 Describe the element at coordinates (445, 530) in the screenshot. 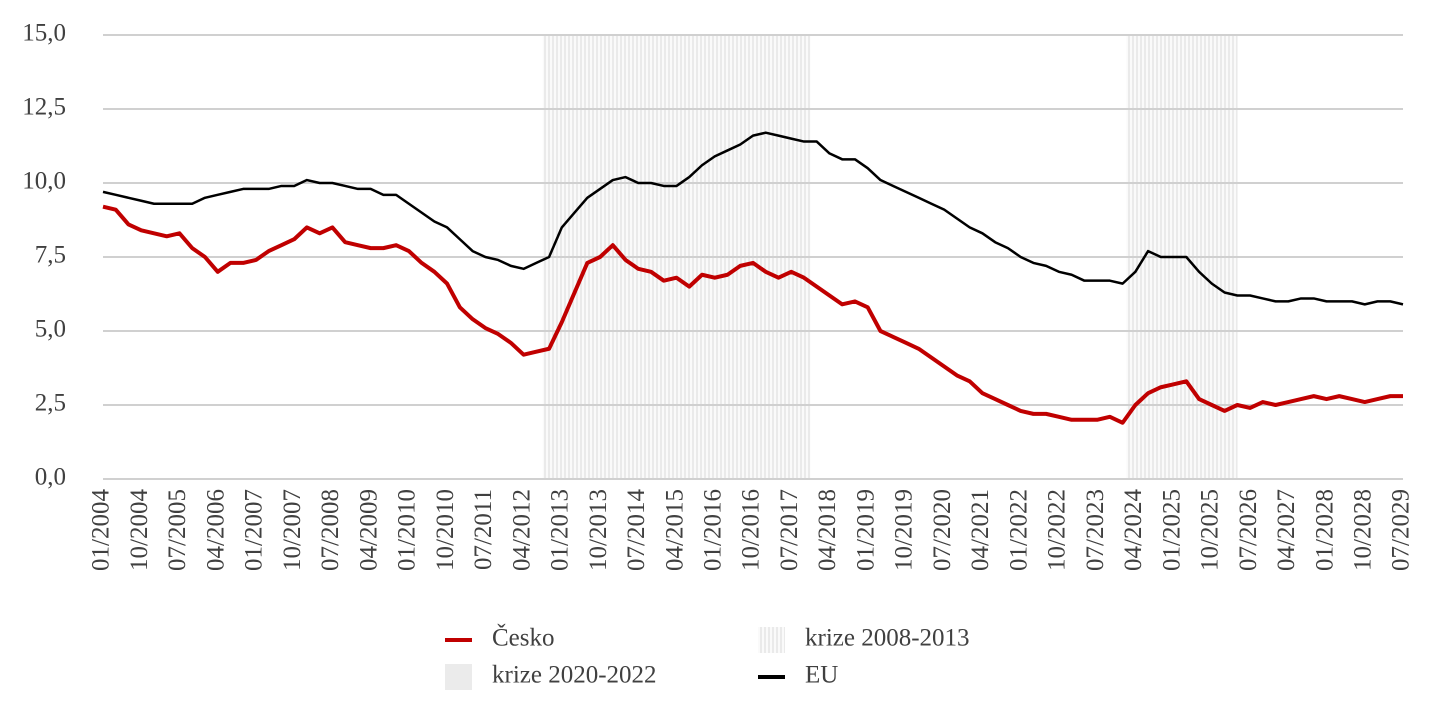

I see `x-tick-label: 10/2010` at that location.